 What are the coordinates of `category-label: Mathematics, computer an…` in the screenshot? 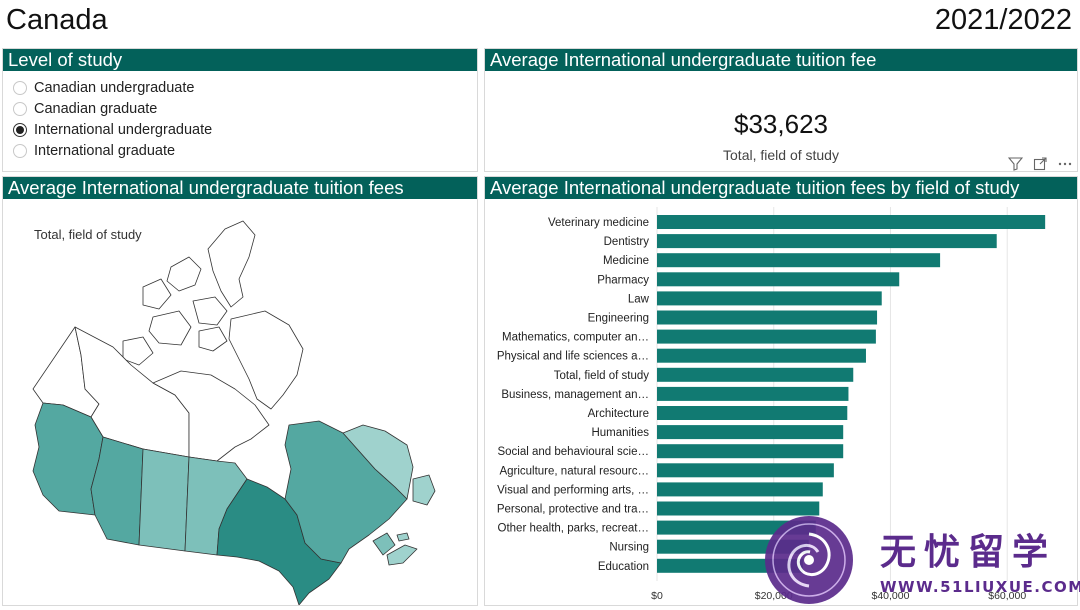 It's located at (575, 338).